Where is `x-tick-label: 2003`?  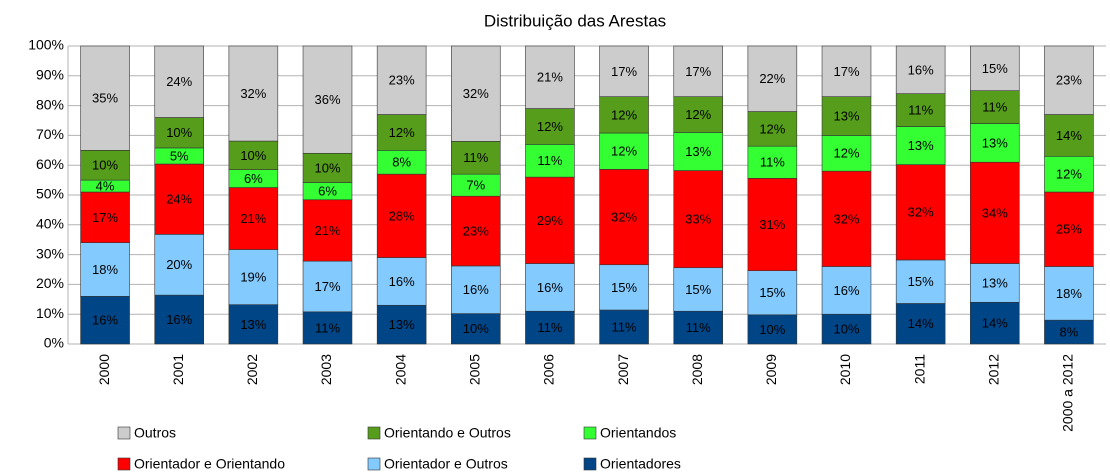
x-tick-label: 2003 is located at coordinates (326, 369).